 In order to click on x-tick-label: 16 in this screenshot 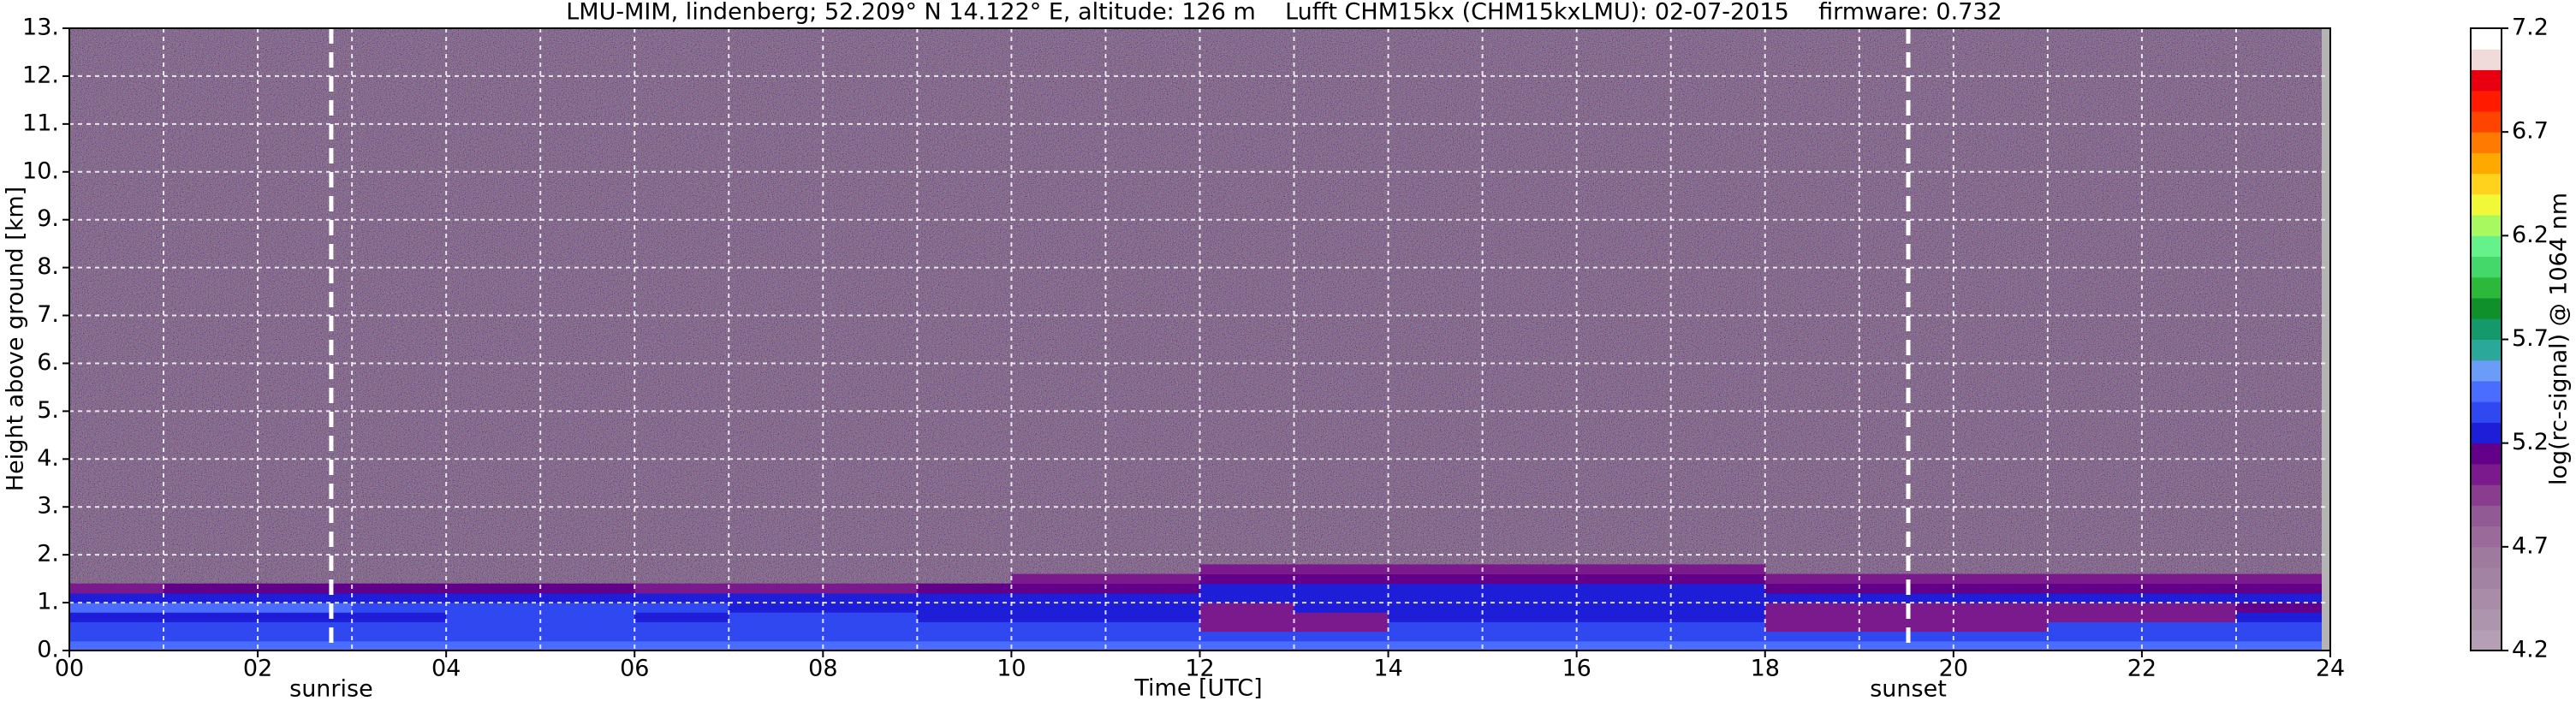, I will do `click(1577, 669)`.